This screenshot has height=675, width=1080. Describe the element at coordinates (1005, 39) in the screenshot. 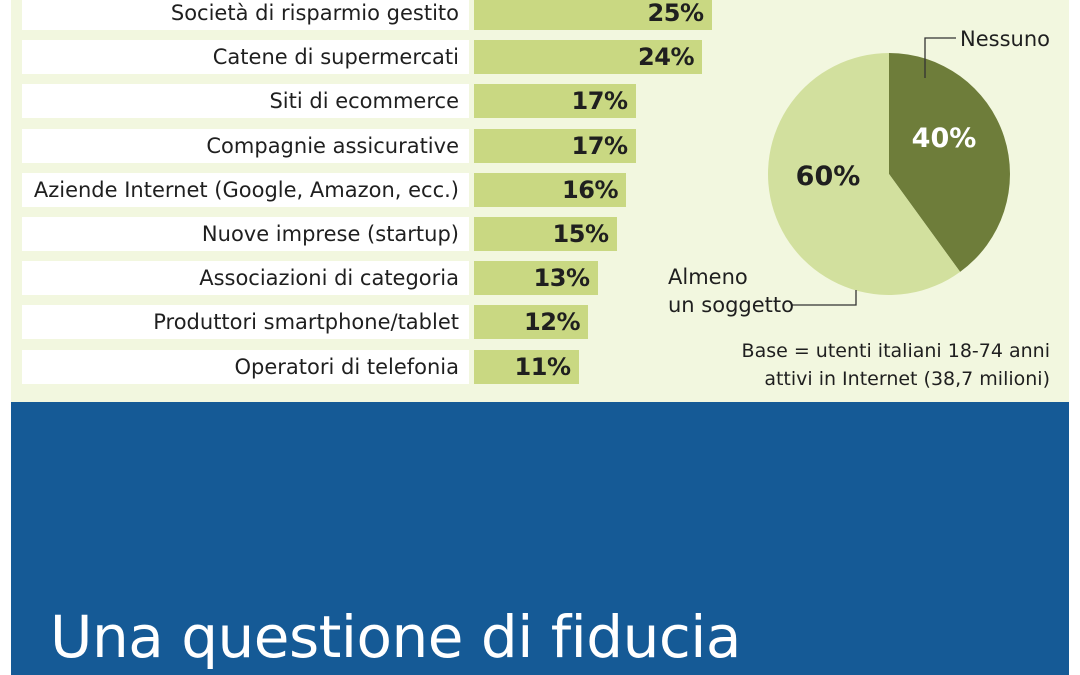

I see `pie-slice-label: Nessuno` at that location.